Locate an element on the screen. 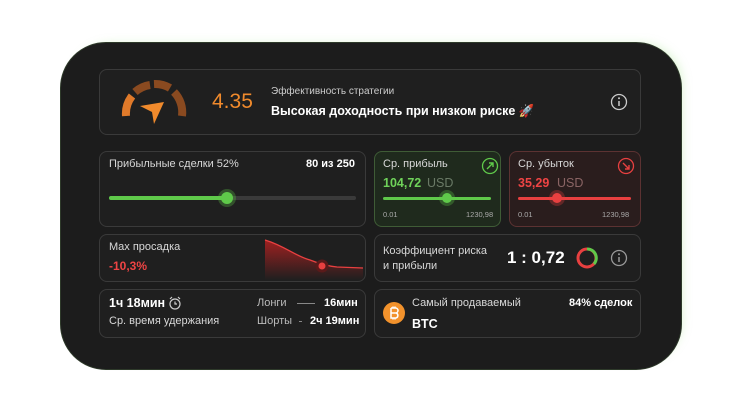 The image size is (740, 404). profit-value: 104,72 is located at coordinates (402, 183).